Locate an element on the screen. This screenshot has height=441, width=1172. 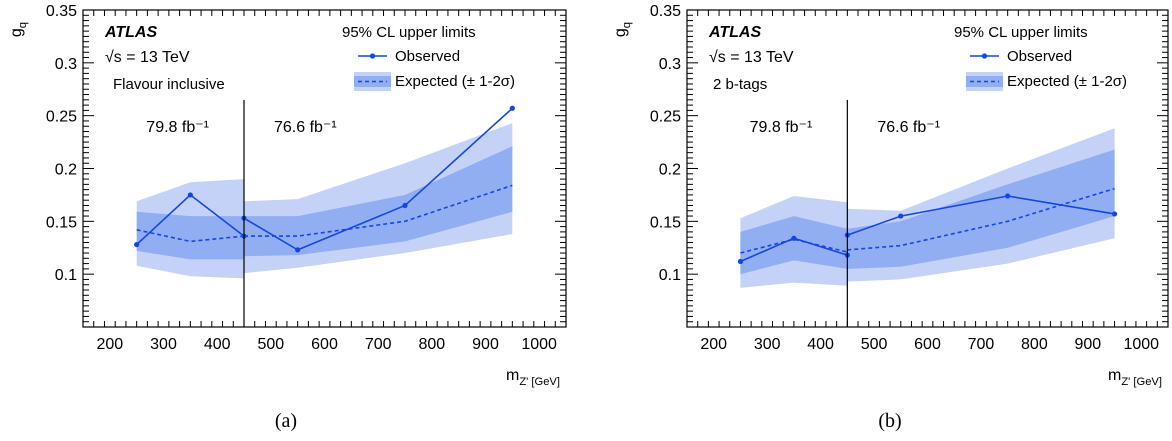
expected-line-seg0 is located at coordinates (794, 246).